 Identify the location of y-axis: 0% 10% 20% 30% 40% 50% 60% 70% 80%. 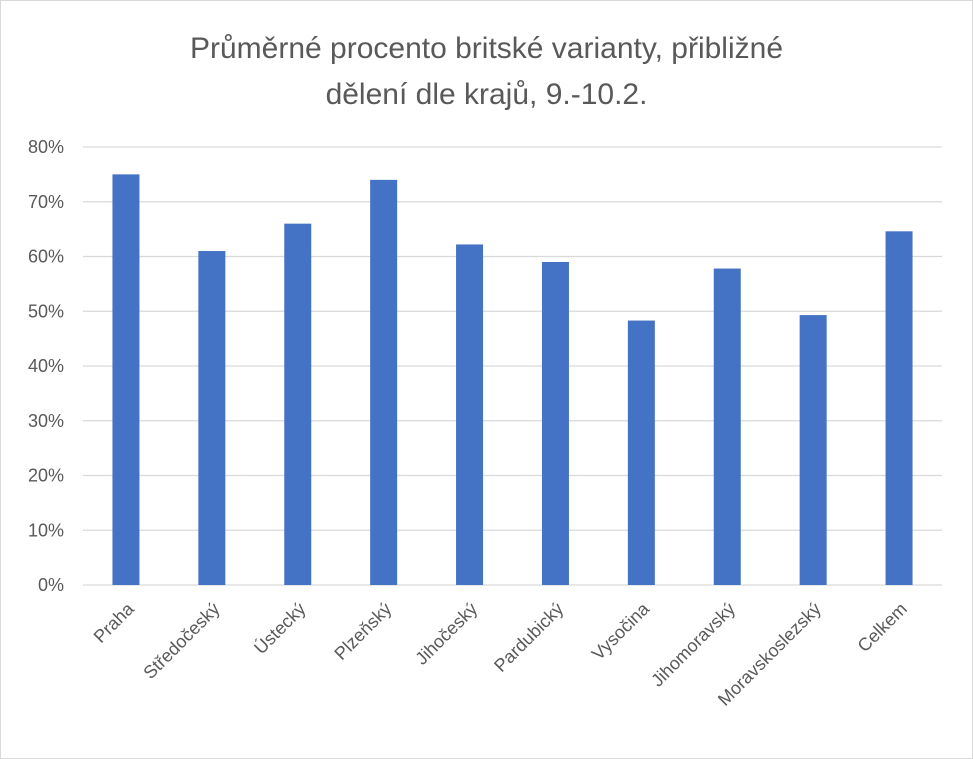
(46, 366).